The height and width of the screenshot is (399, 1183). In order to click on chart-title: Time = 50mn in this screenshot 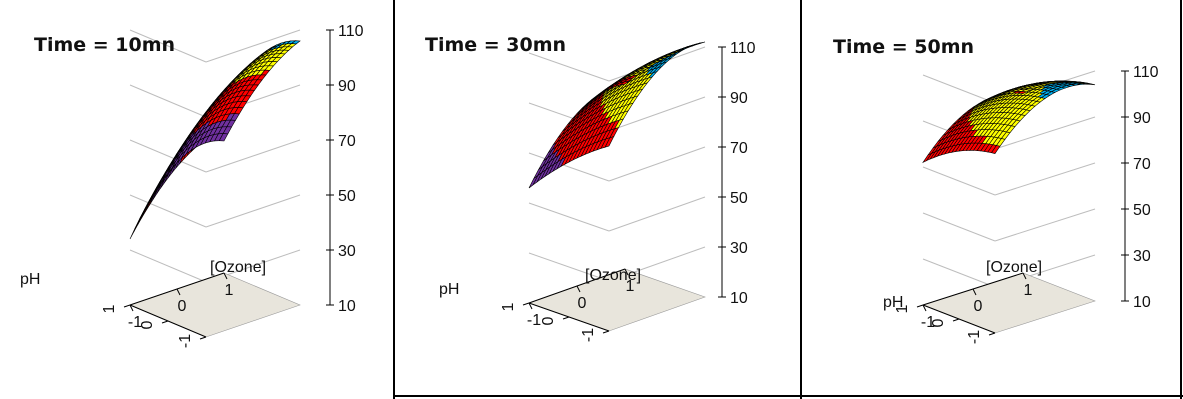, I will do `click(903, 47)`.